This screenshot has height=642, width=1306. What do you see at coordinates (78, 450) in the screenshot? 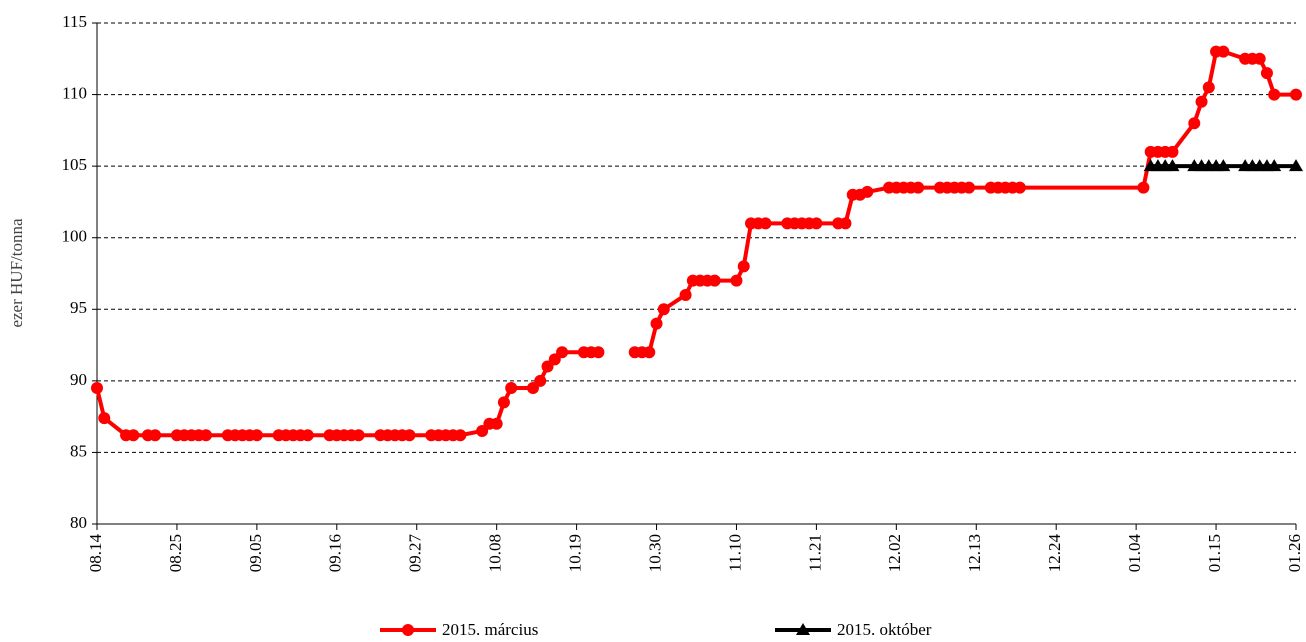
I see `y-tick-label: 85` at bounding box center [78, 450].